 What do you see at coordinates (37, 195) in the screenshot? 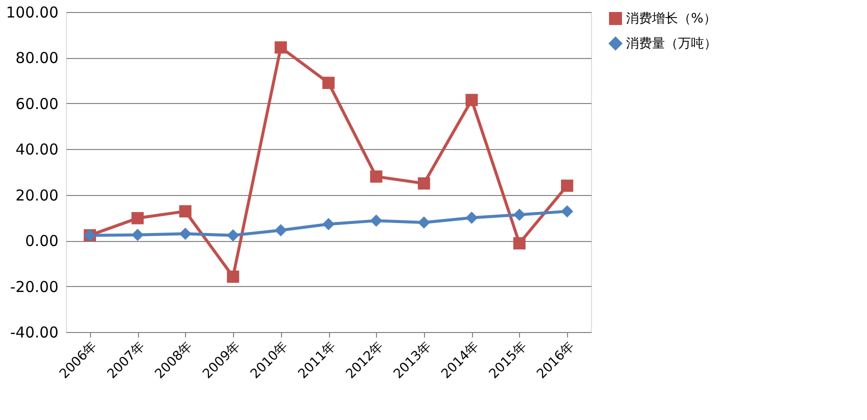
I see `y-tick-label: 20.00` at bounding box center [37, 195].